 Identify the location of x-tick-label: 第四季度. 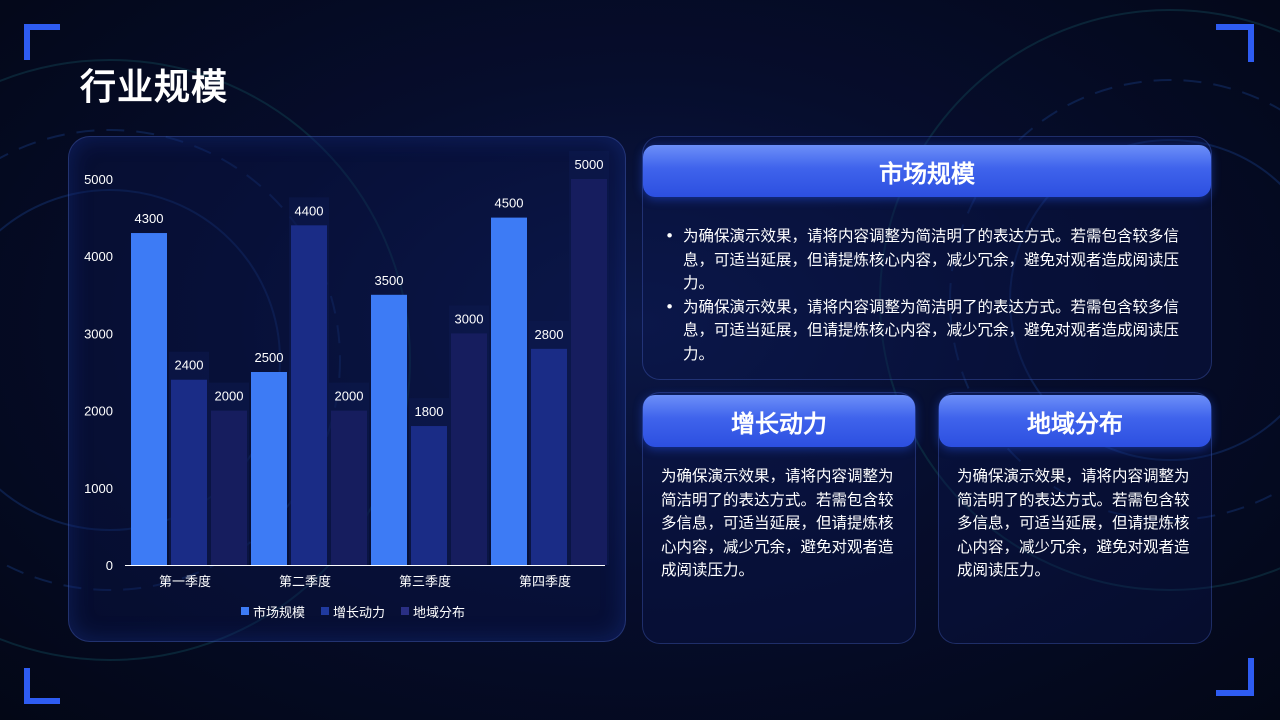
(545, 582).